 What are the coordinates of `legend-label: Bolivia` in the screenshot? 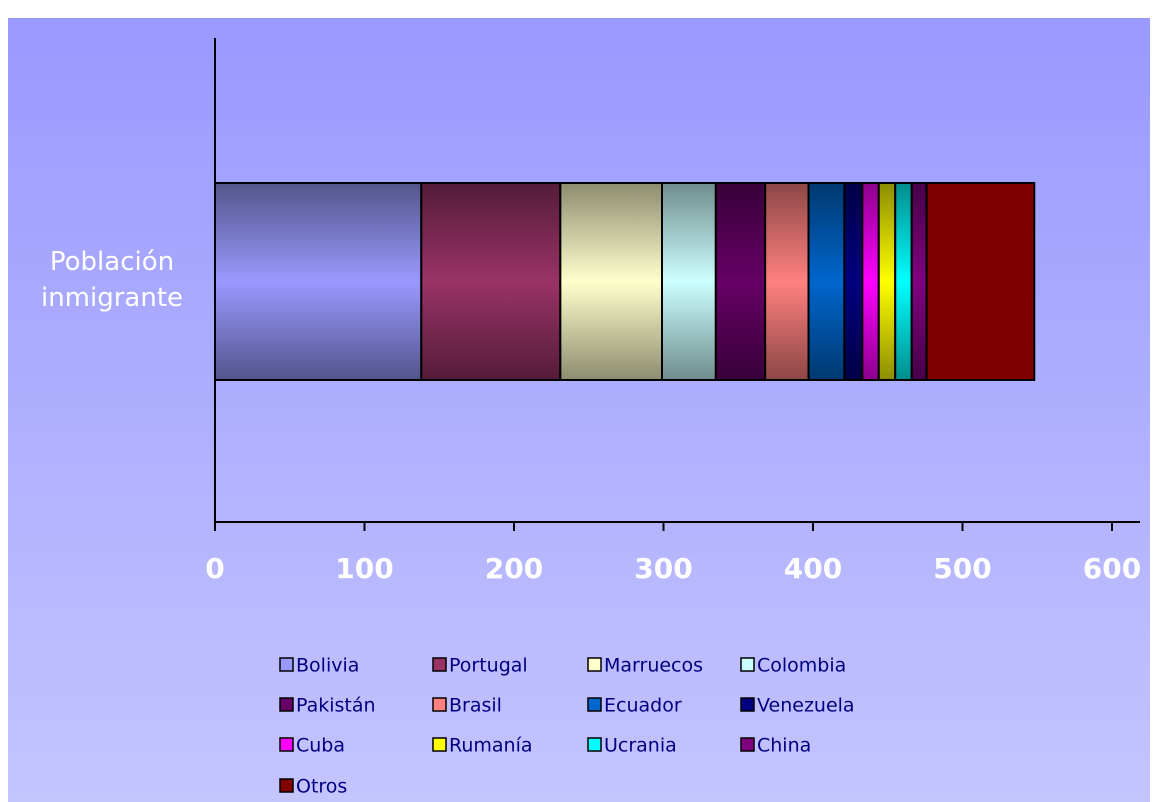 It's located at (327, 666).